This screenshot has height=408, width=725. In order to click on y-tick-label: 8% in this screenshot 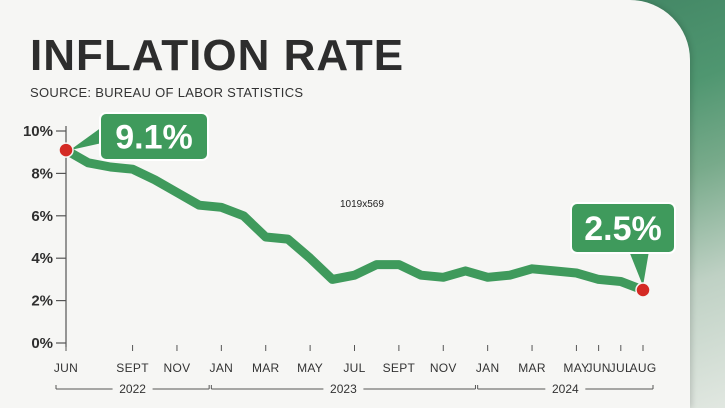, I will do `click(42, 173)`.